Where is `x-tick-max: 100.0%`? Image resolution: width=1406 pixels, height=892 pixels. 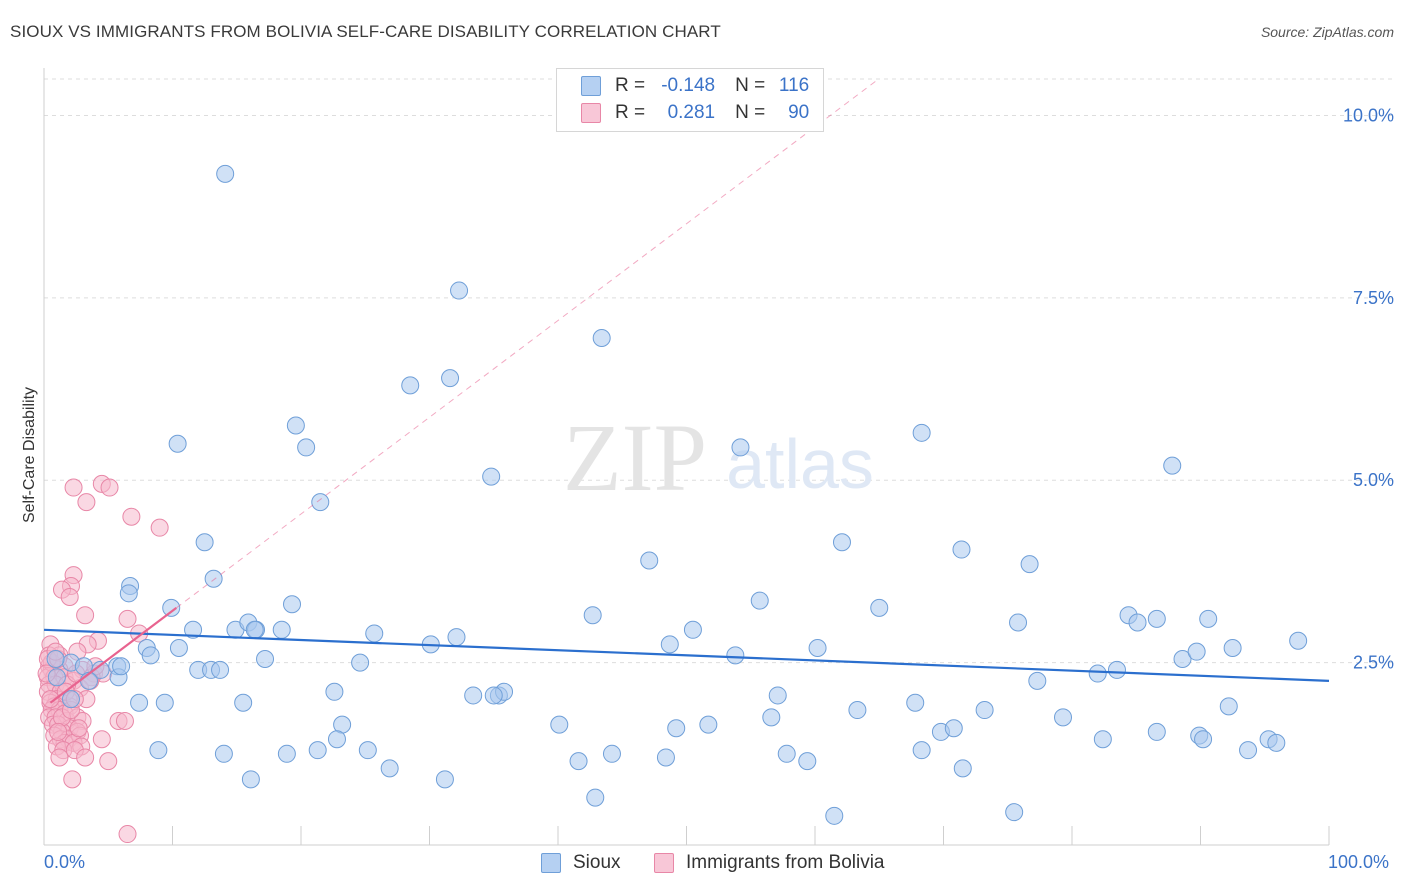
x-tick-max: 100.0% is located at coordinates (1359, 862).